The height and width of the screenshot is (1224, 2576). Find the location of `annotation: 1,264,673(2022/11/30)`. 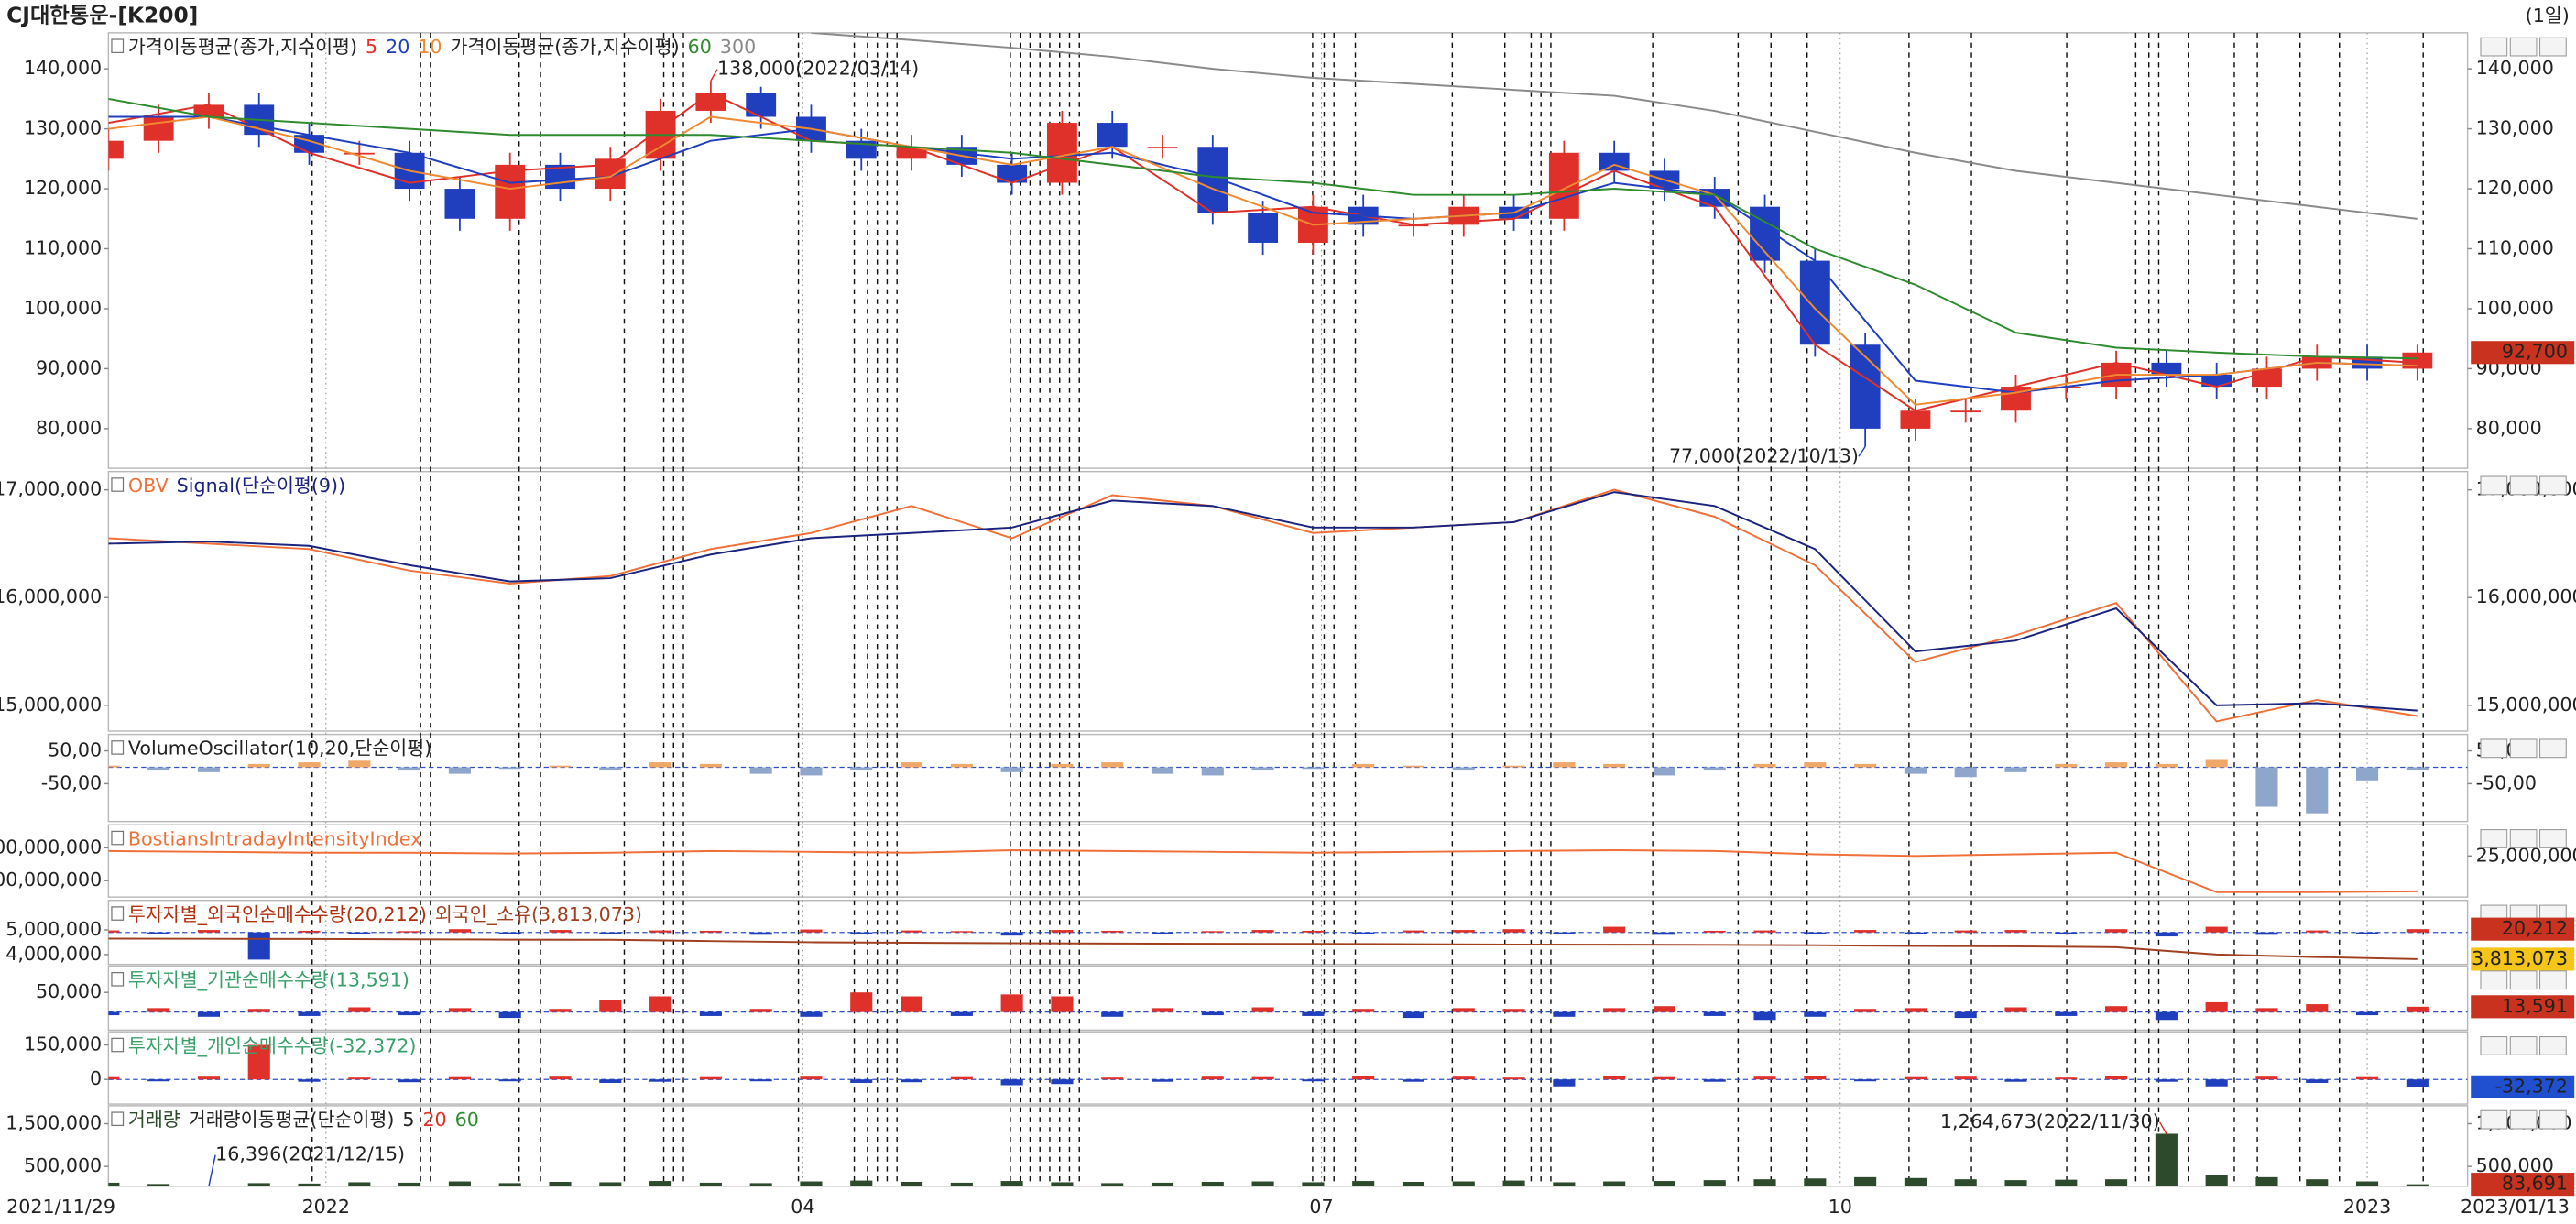

annotation: 1,264,673(2022/11/30) is located at coordinates (2050, 1121).